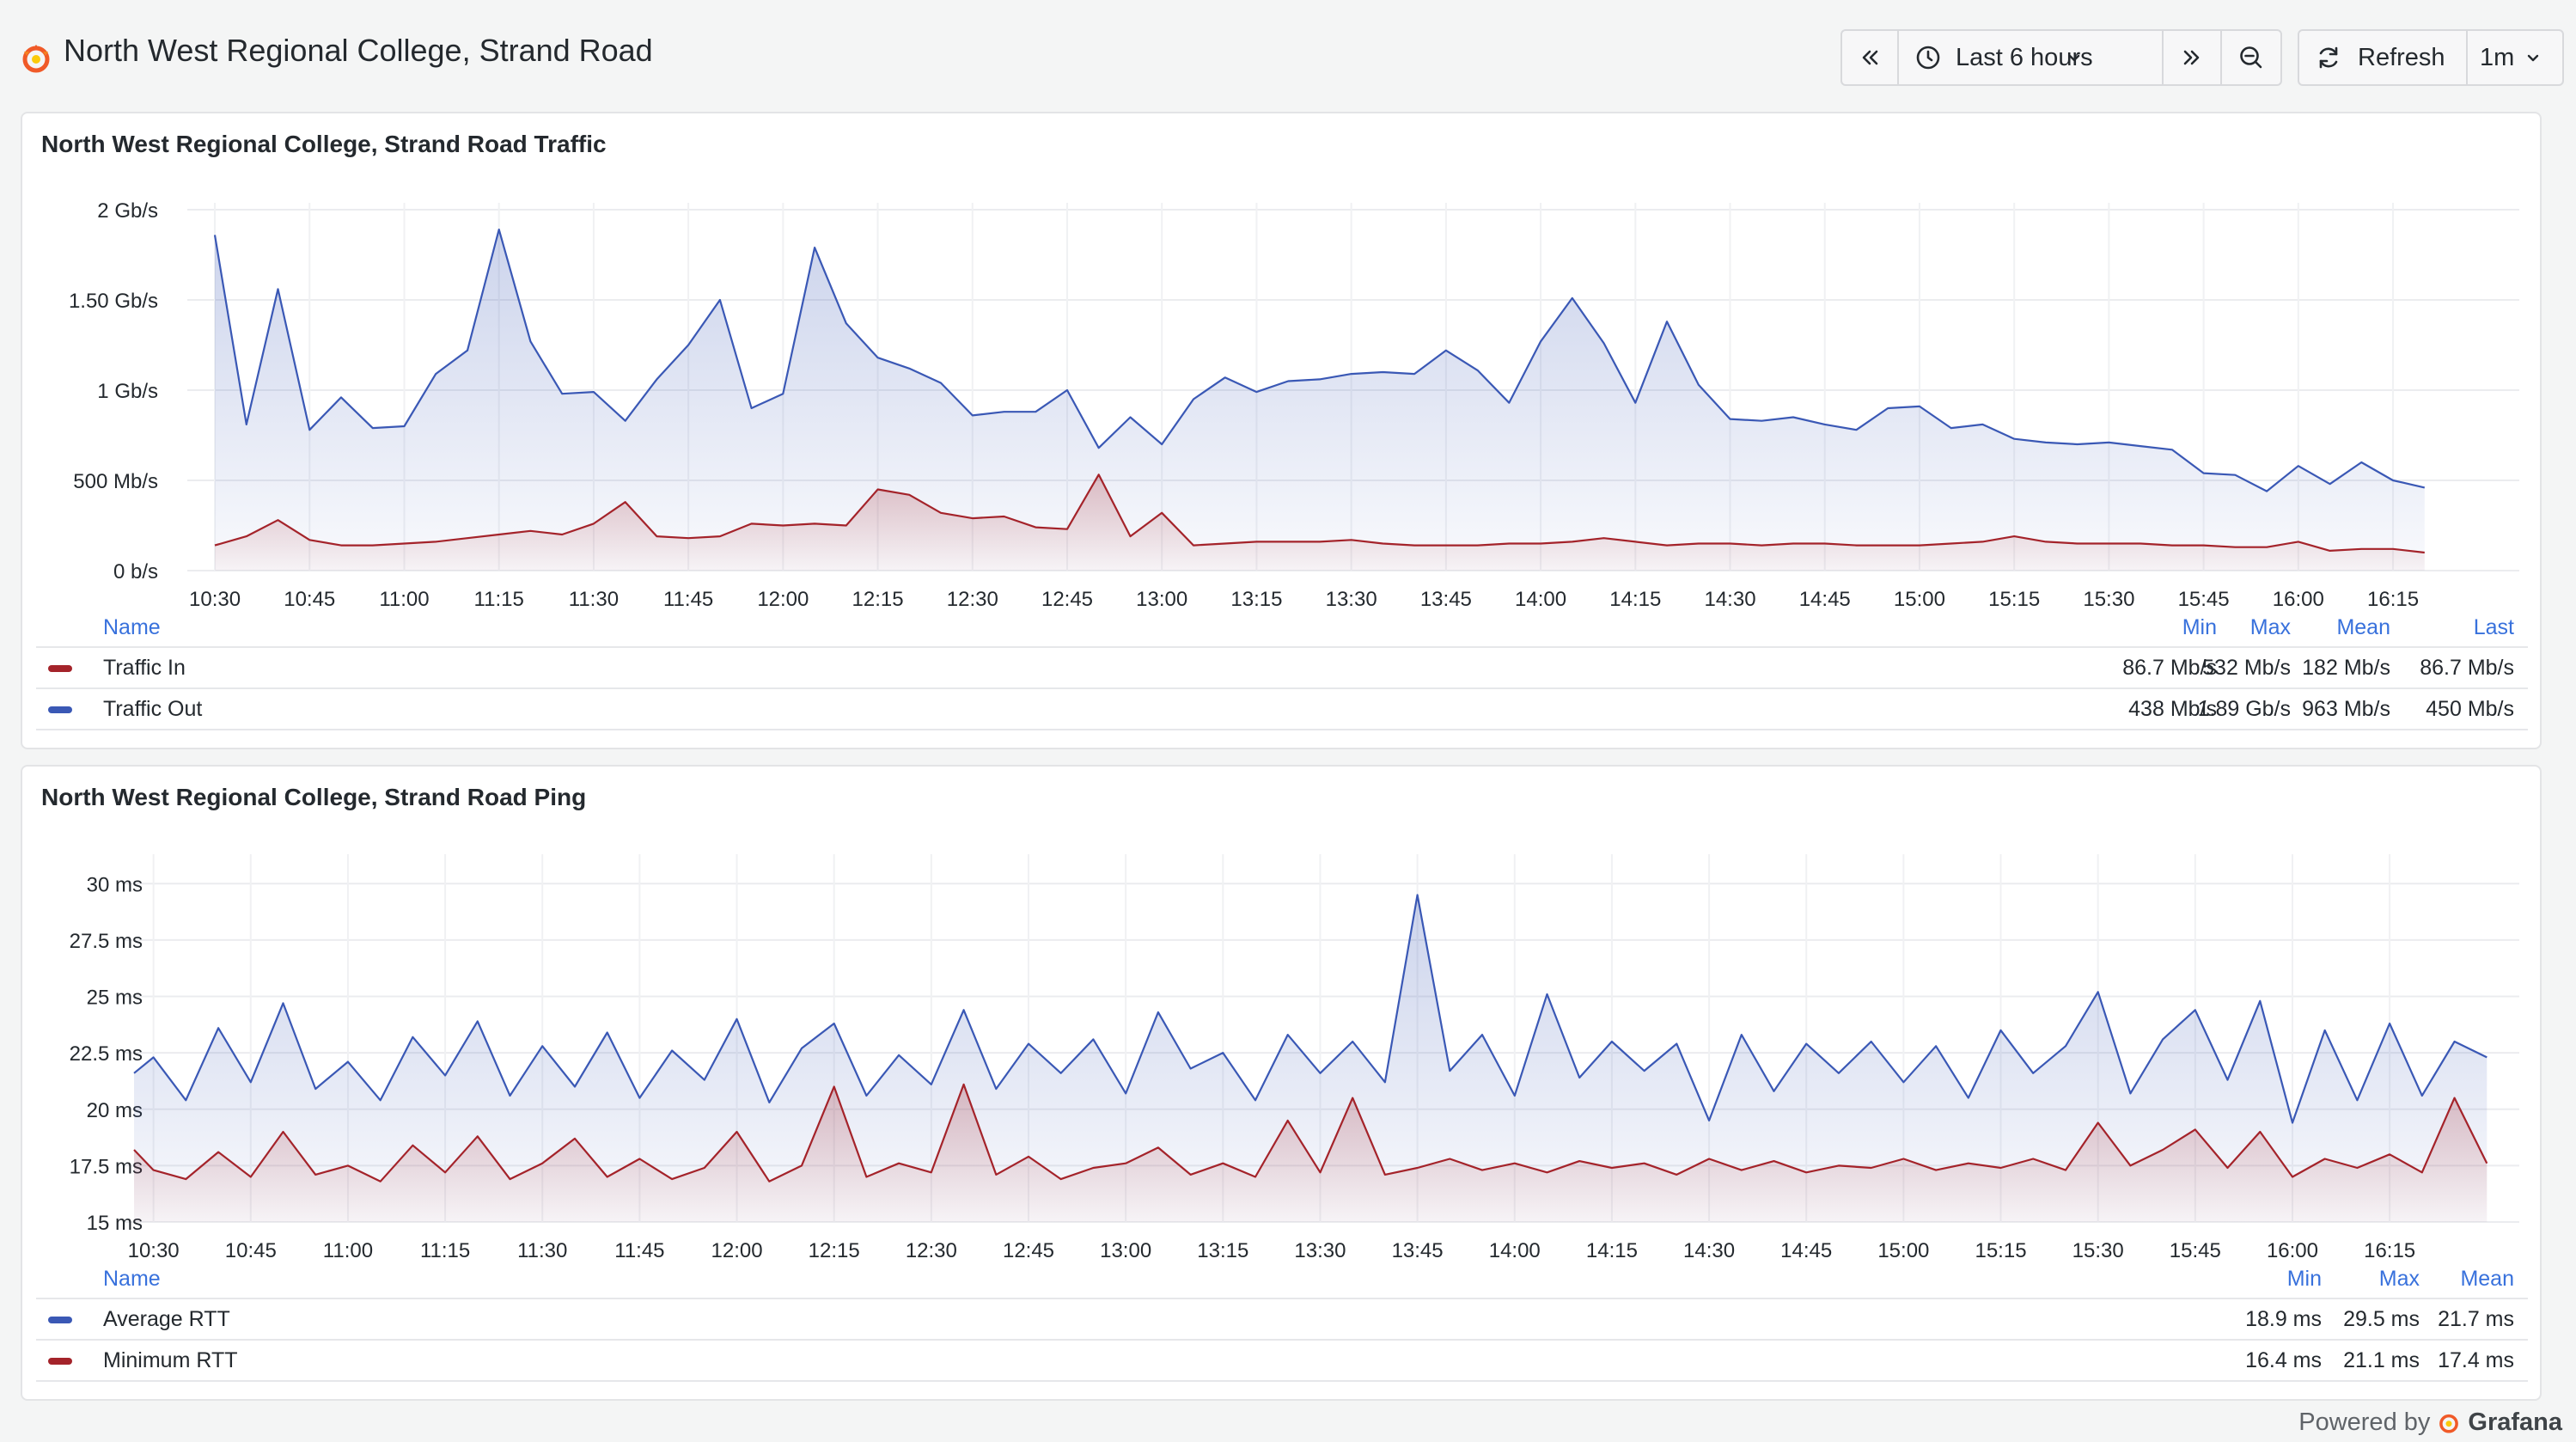 The image size is (2576, 1442). What do you see at coordinates (2172, 709) in the screenshot?
I see `legend-min-value: 438 Mb/s` at bounding box center [2172, 709].